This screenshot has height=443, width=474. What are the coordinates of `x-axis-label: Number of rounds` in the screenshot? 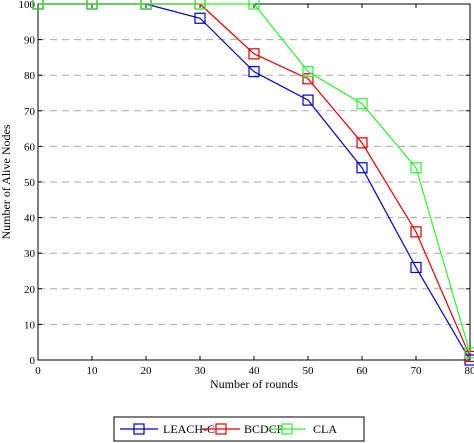 It's located at (254, 384).